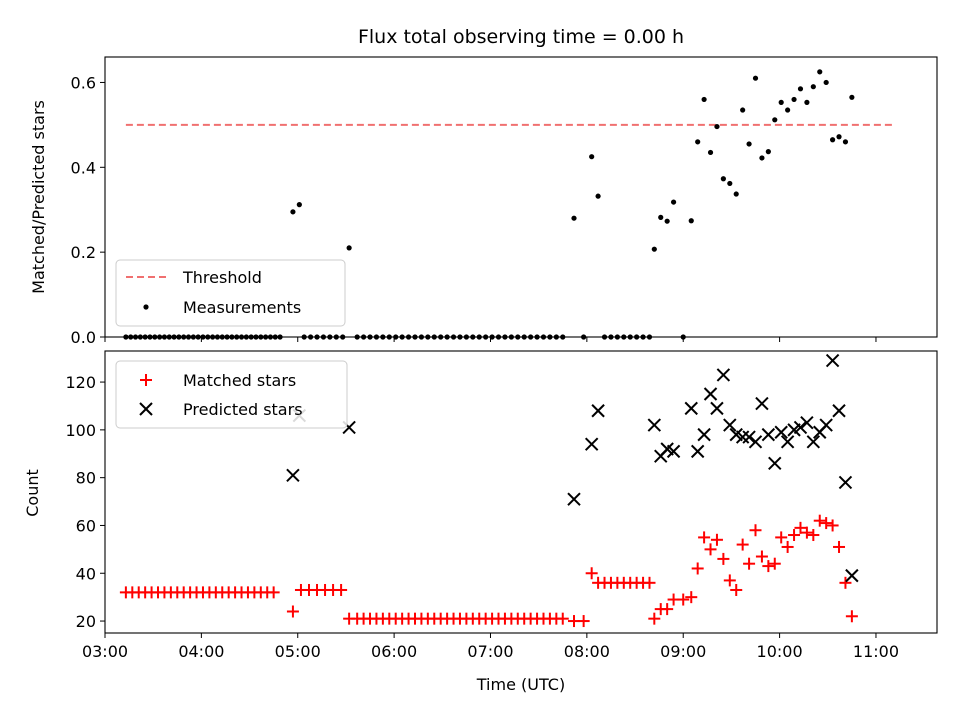 This screenshot has height=724, width=960. Describe the element at coordinates (242, 307) in the screenshot. I see `legend-measurements-label: Measurements` at that location.